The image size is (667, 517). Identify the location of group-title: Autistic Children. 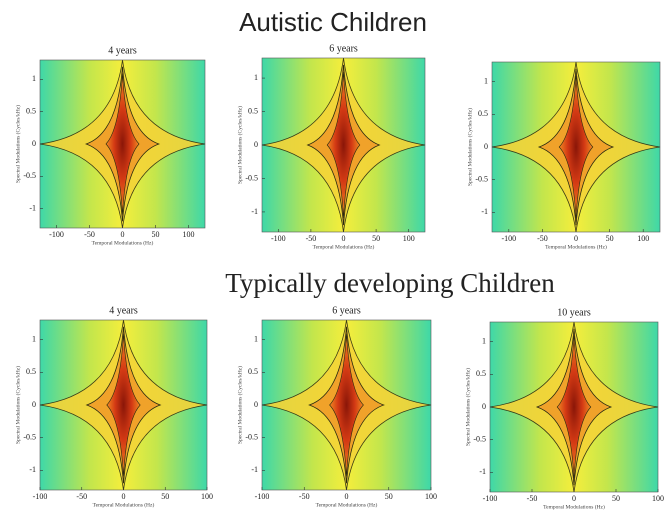
(333, 22).